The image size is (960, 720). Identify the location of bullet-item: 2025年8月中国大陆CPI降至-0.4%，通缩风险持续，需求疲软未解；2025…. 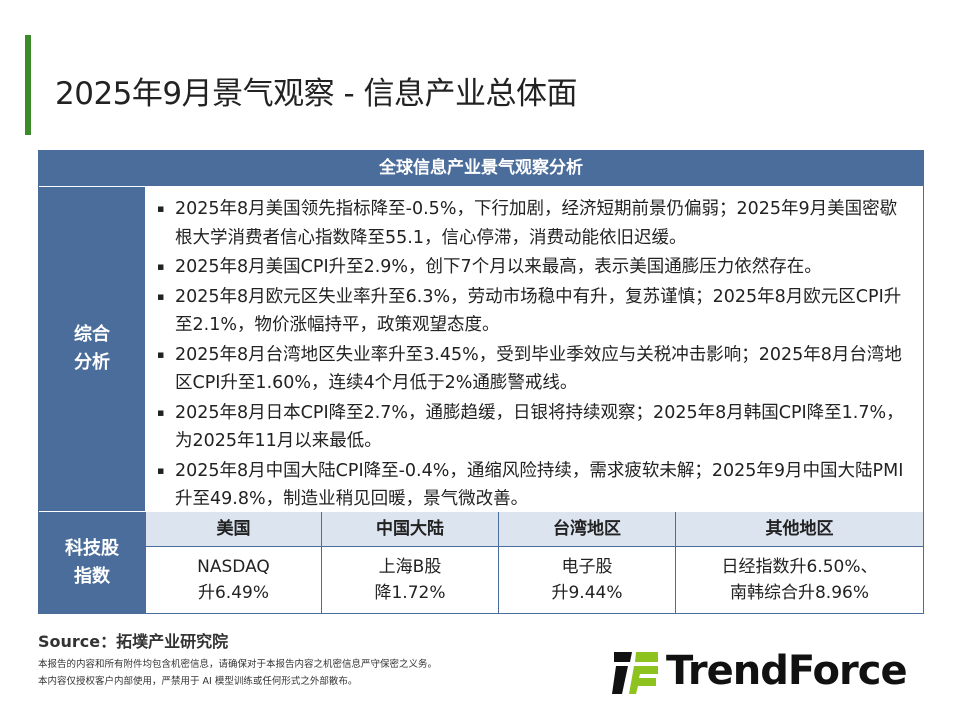
(534, 485).